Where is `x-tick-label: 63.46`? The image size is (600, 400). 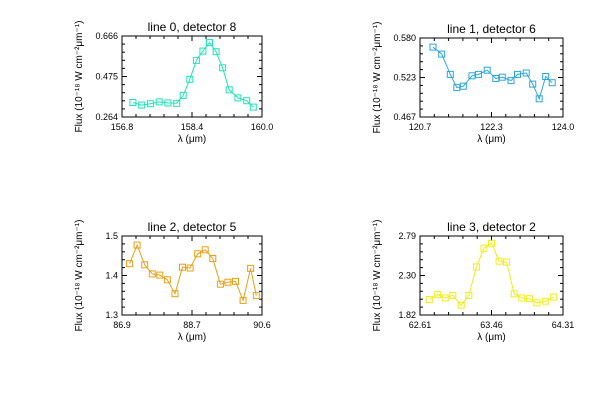
x-tick-label: 63.46 is located at coordinates (491, 325).